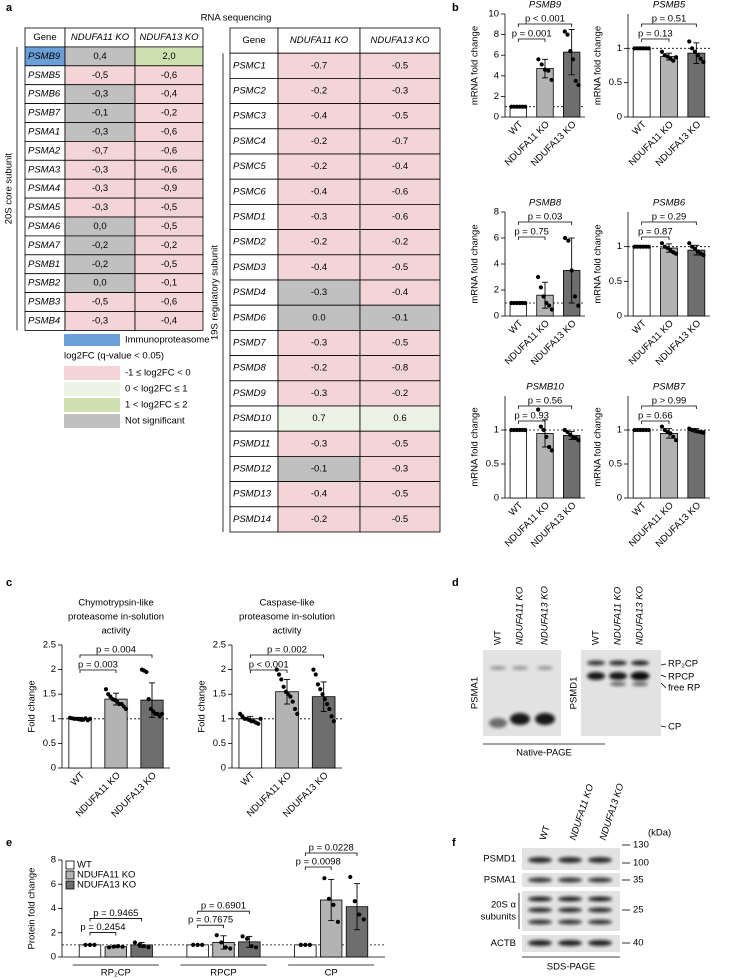  I want to click on p-value: p = 0.56, so click(545, 401).